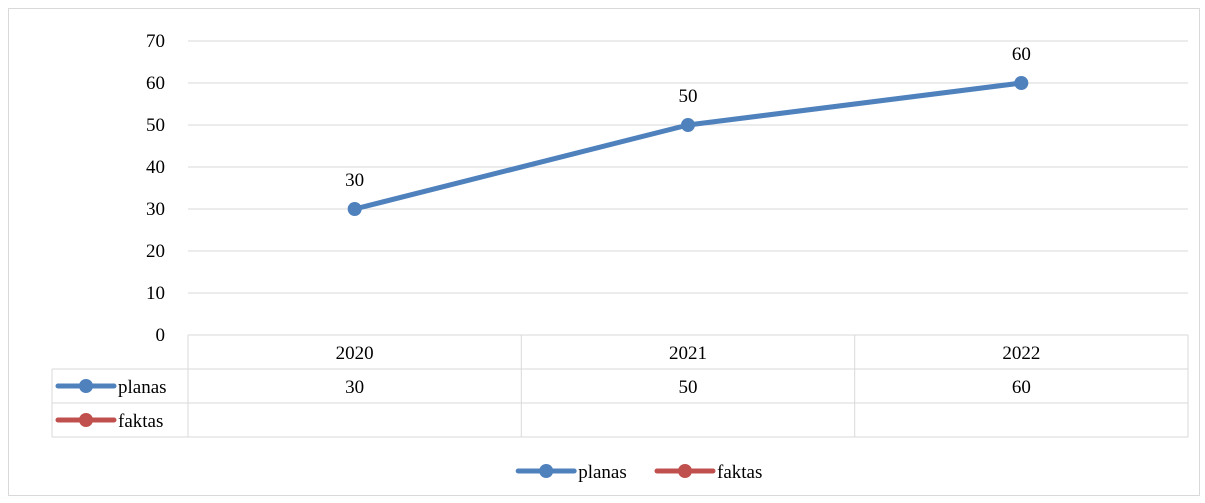 The image size is (1205, 503). What do you see at coordinates (155, 167) in the screenshot?
I see `y-tick-label: 40` at bounding box center [155, 167].